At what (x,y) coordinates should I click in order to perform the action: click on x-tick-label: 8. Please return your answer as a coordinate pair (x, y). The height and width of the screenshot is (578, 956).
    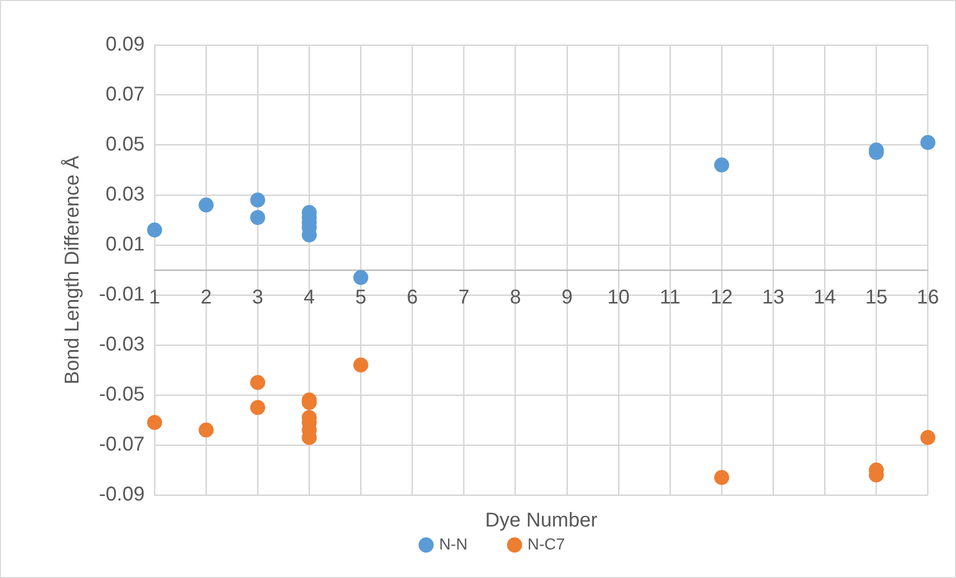
    Looking at the image, I should click on (516, 297).